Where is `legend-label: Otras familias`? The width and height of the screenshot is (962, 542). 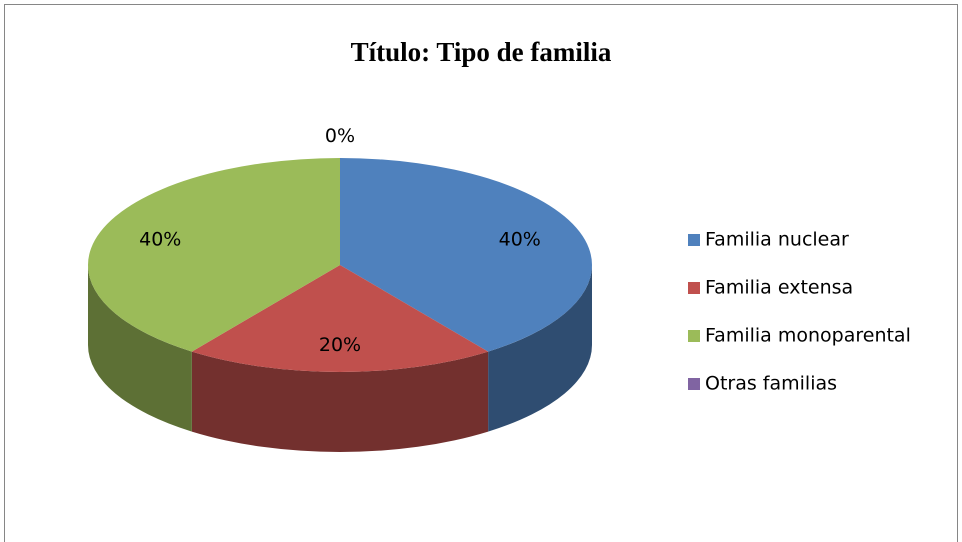
legend-label: Otras familias is located at coordinates (771, 384).